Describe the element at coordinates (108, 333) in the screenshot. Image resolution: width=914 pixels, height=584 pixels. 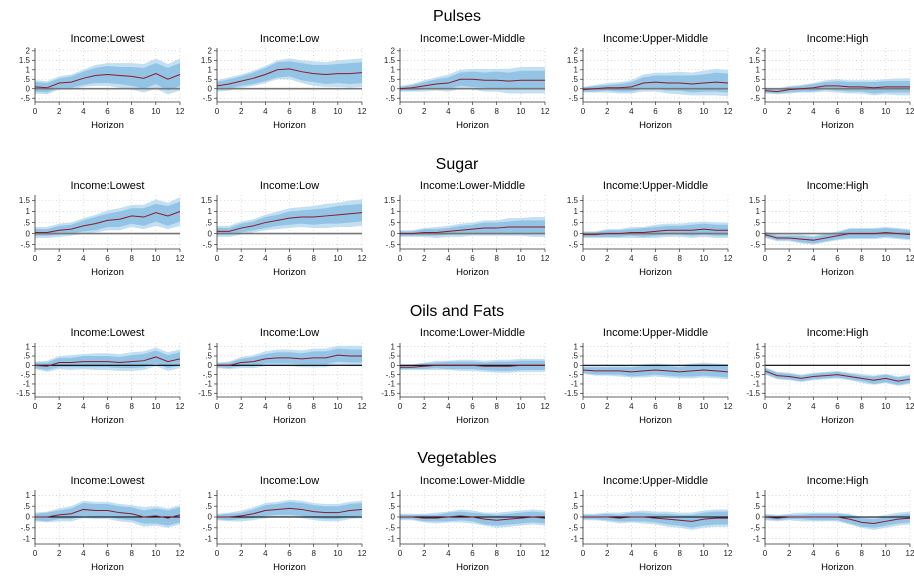
I see `panel-title: Income:Lowest` at that location.